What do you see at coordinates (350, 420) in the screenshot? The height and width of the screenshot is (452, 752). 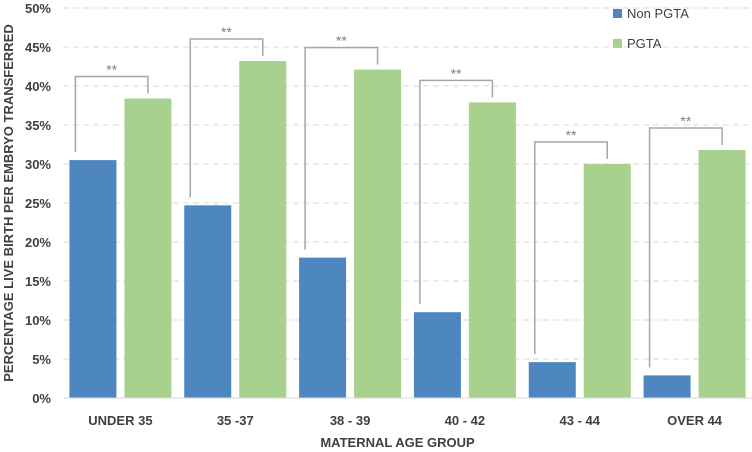 I see `x-tick-label: 38 - 39` at bounding box center [350, 420].